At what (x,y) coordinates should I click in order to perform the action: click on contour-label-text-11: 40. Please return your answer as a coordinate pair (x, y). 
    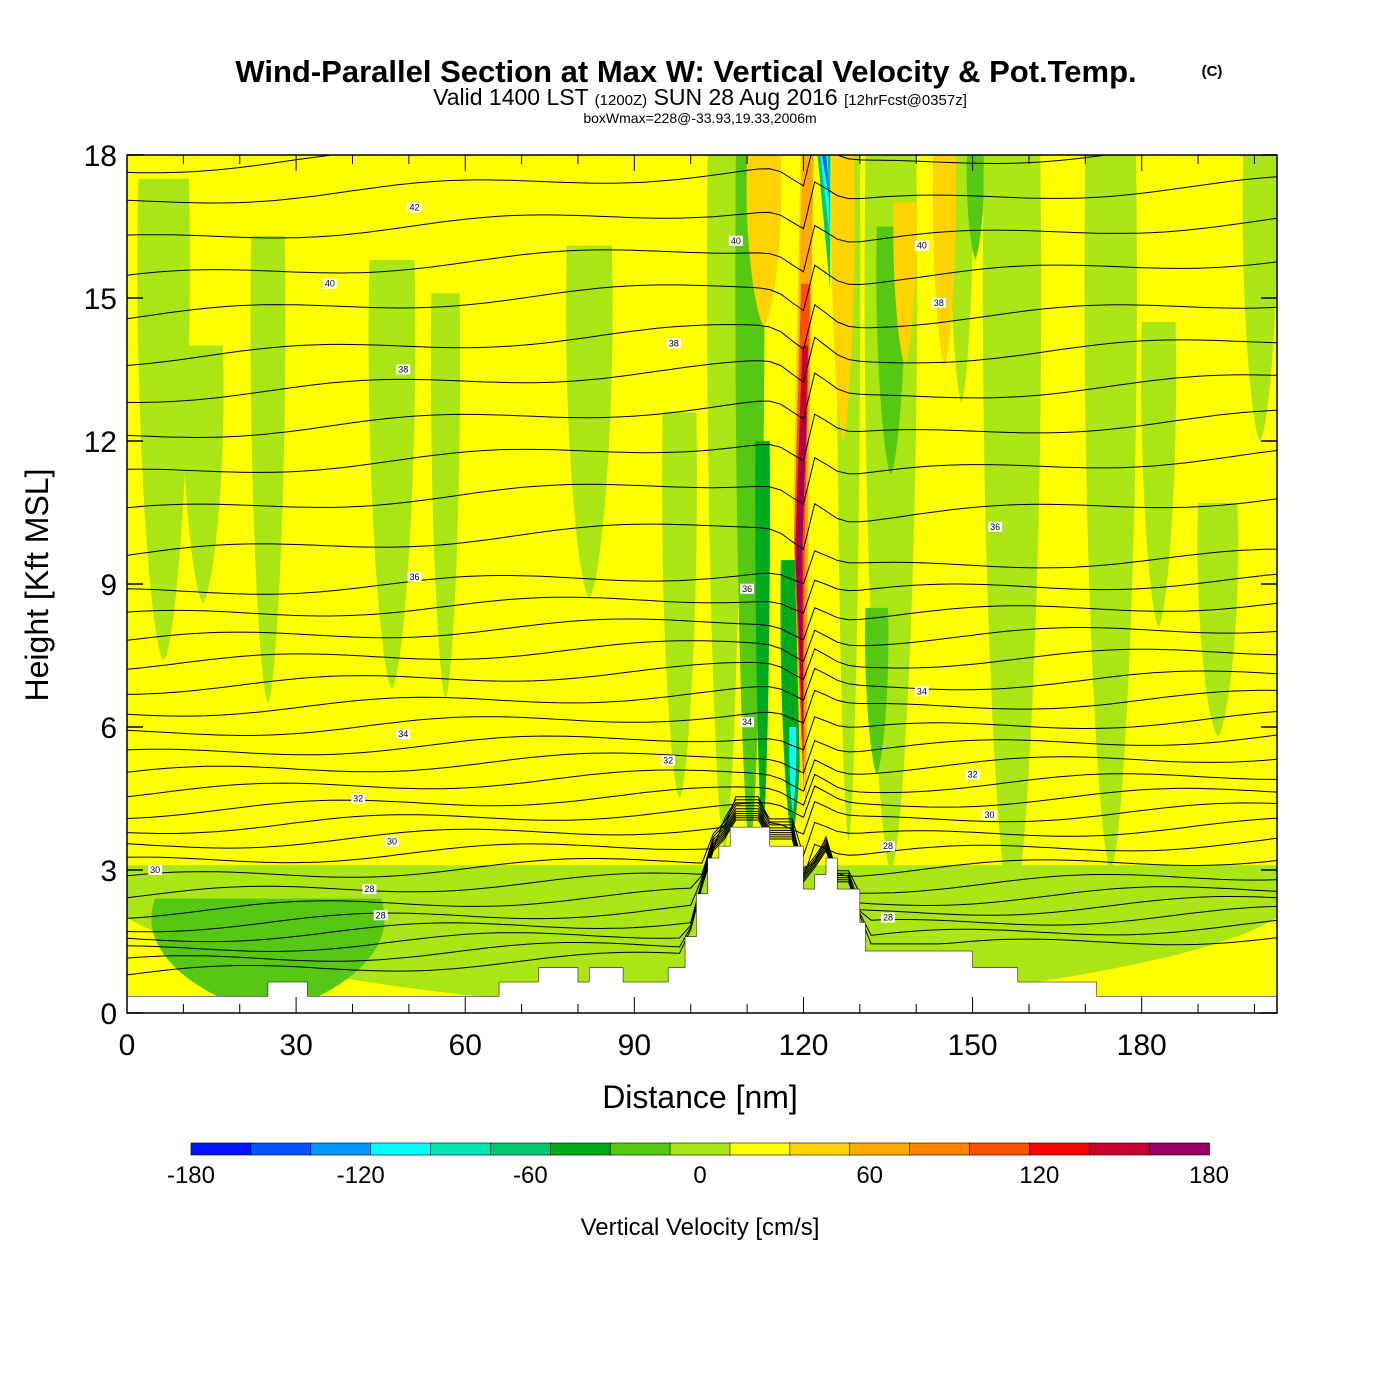
    Looking at the image, I should click on (736, 241).